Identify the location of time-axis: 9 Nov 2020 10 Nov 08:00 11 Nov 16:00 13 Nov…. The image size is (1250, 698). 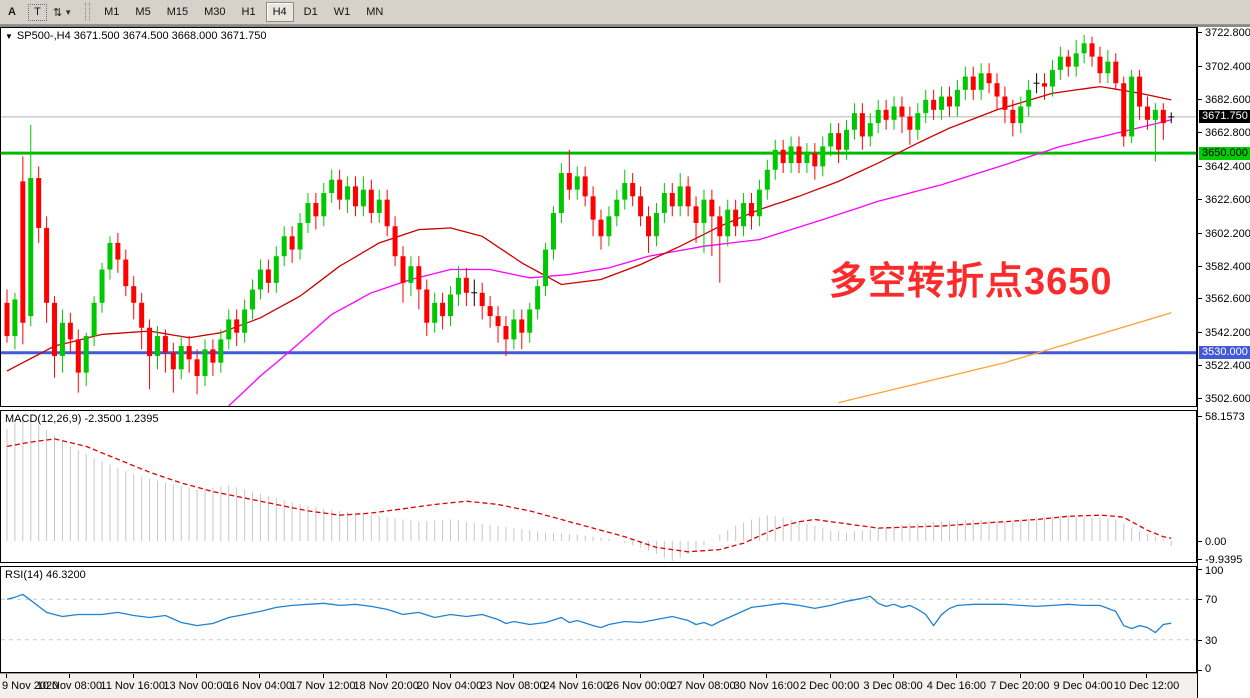
(598, 685).